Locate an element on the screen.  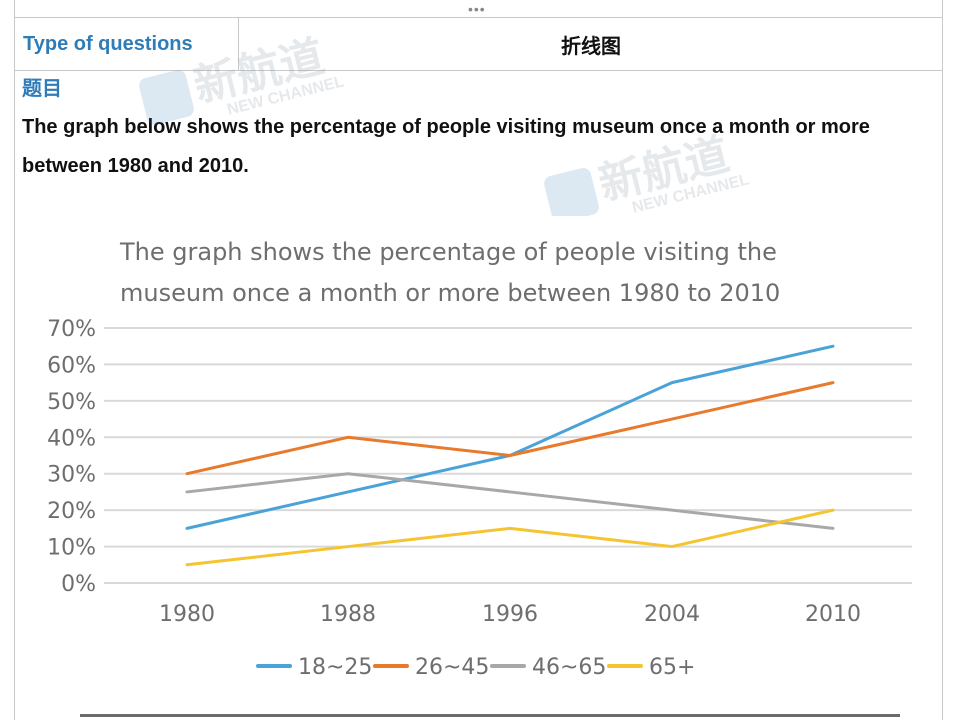
frame-right-border is located at coordinates (942, 360).